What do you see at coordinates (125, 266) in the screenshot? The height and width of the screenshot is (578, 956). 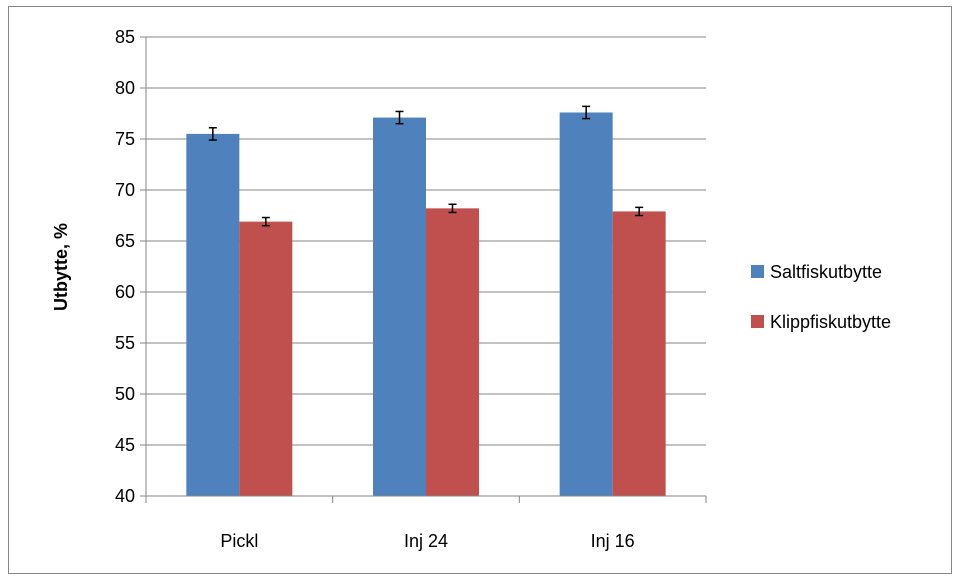 I see `y-tick-labels: 40 45 50 55 60 65 70 75 80 85` at bounding box center [125, 266].